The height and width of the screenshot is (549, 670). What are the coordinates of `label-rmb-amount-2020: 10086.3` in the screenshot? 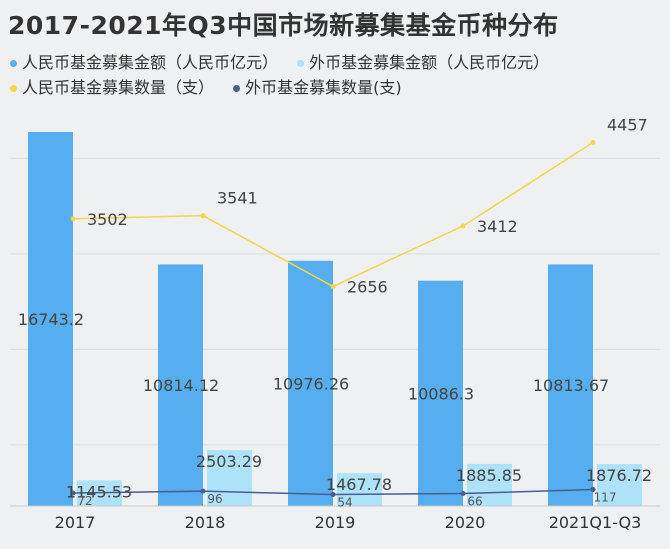 It's located at (441, 393).